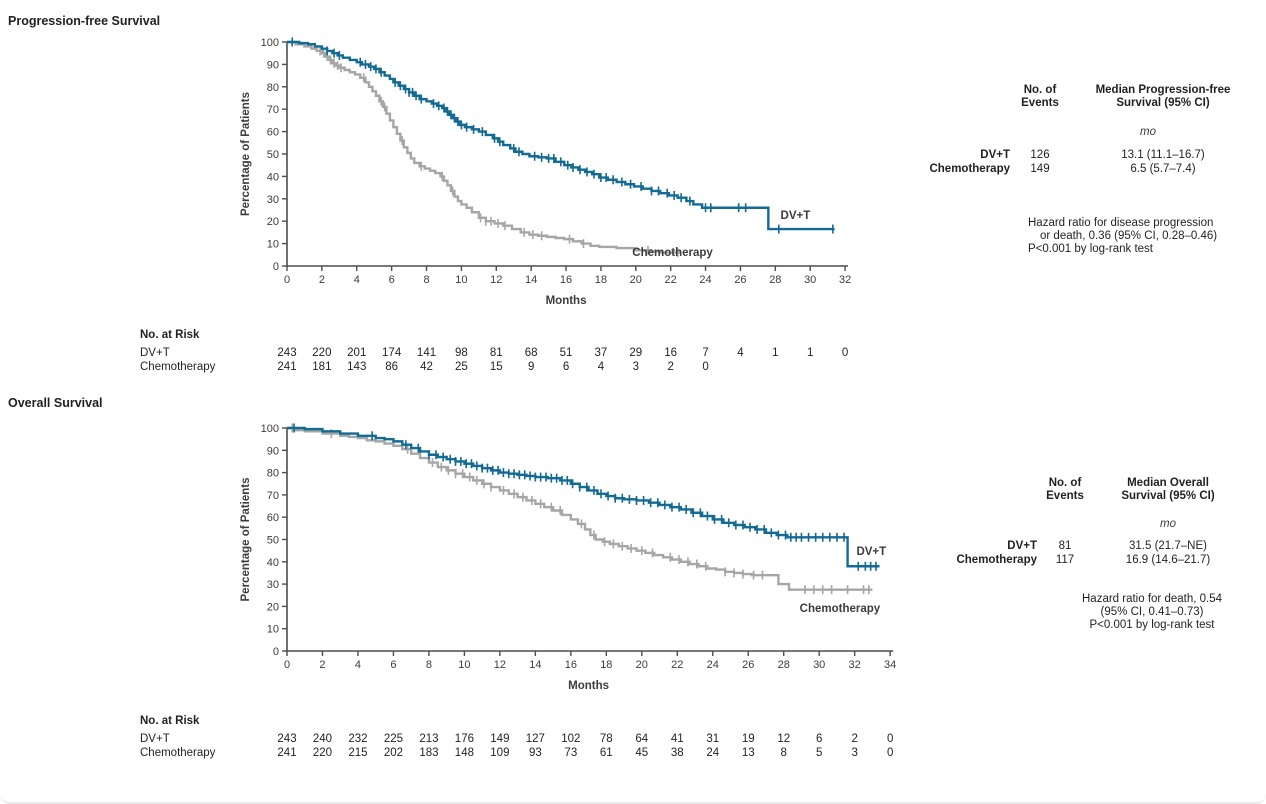  I want to click on y-tick-label: 90, so click(273, 65).